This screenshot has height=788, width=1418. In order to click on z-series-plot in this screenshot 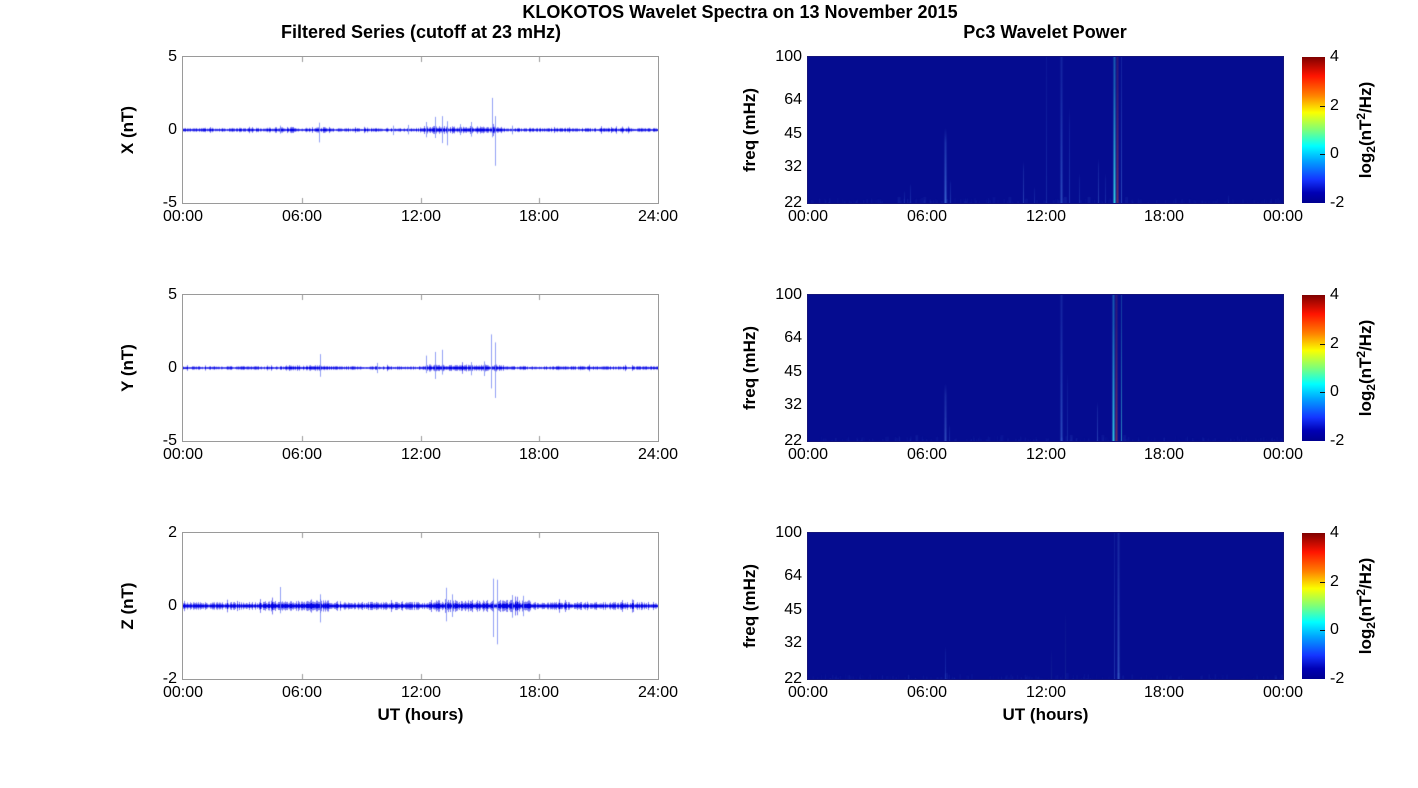, I will do `click(420, 606)`.